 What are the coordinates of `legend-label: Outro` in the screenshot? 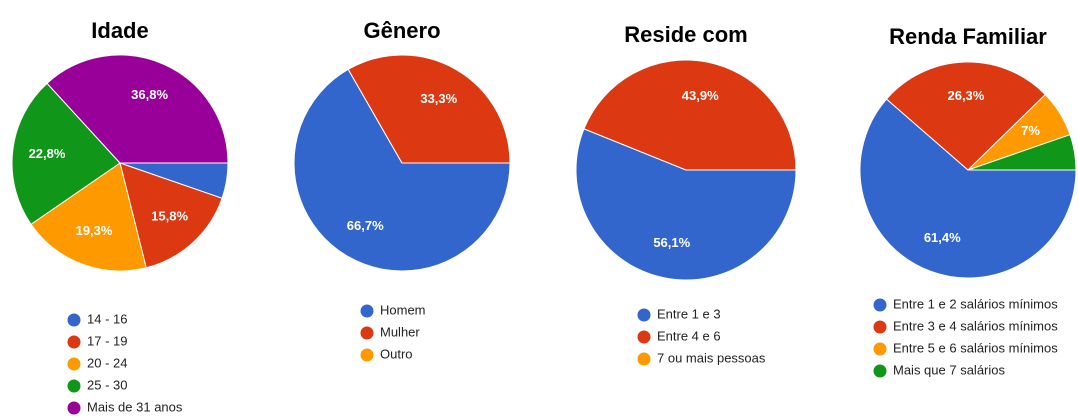 It's located at (396, 353).